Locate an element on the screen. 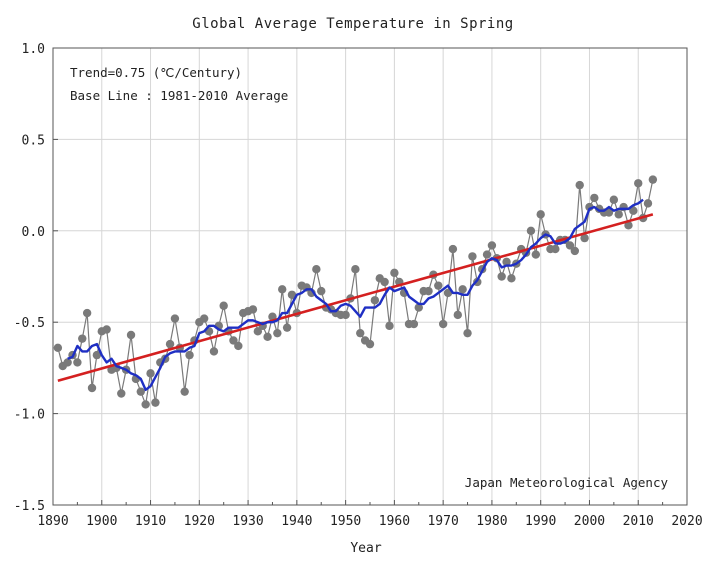 This screenshot has width=706, height=564. x-tick-label: 1960 is located at coordinates (394, 521).